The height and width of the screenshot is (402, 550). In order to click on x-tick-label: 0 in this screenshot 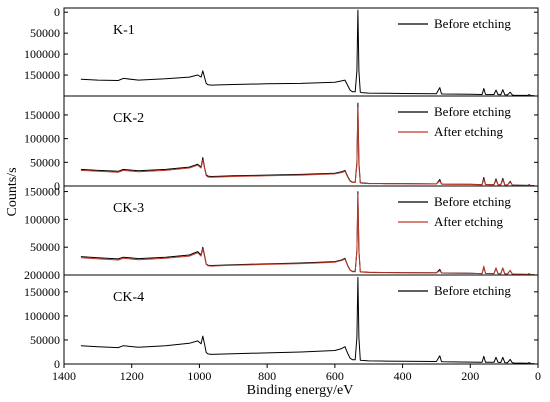, I will do `click(538, 376)`.